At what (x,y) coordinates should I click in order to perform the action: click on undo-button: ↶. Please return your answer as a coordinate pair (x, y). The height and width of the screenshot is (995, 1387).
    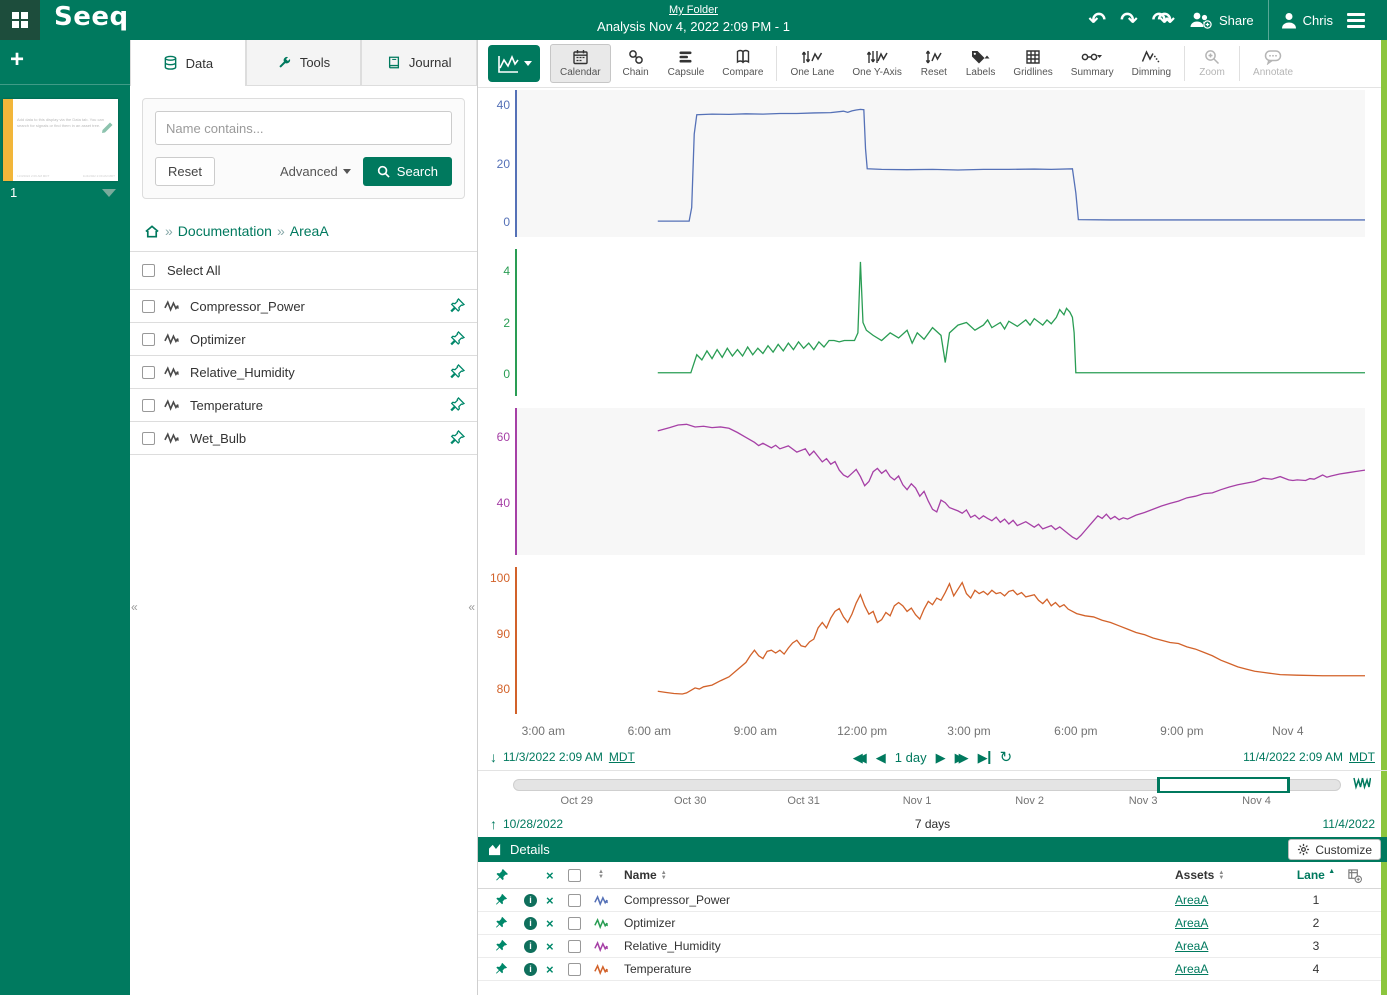
    Looking at the image, I should click on (1097, 19).